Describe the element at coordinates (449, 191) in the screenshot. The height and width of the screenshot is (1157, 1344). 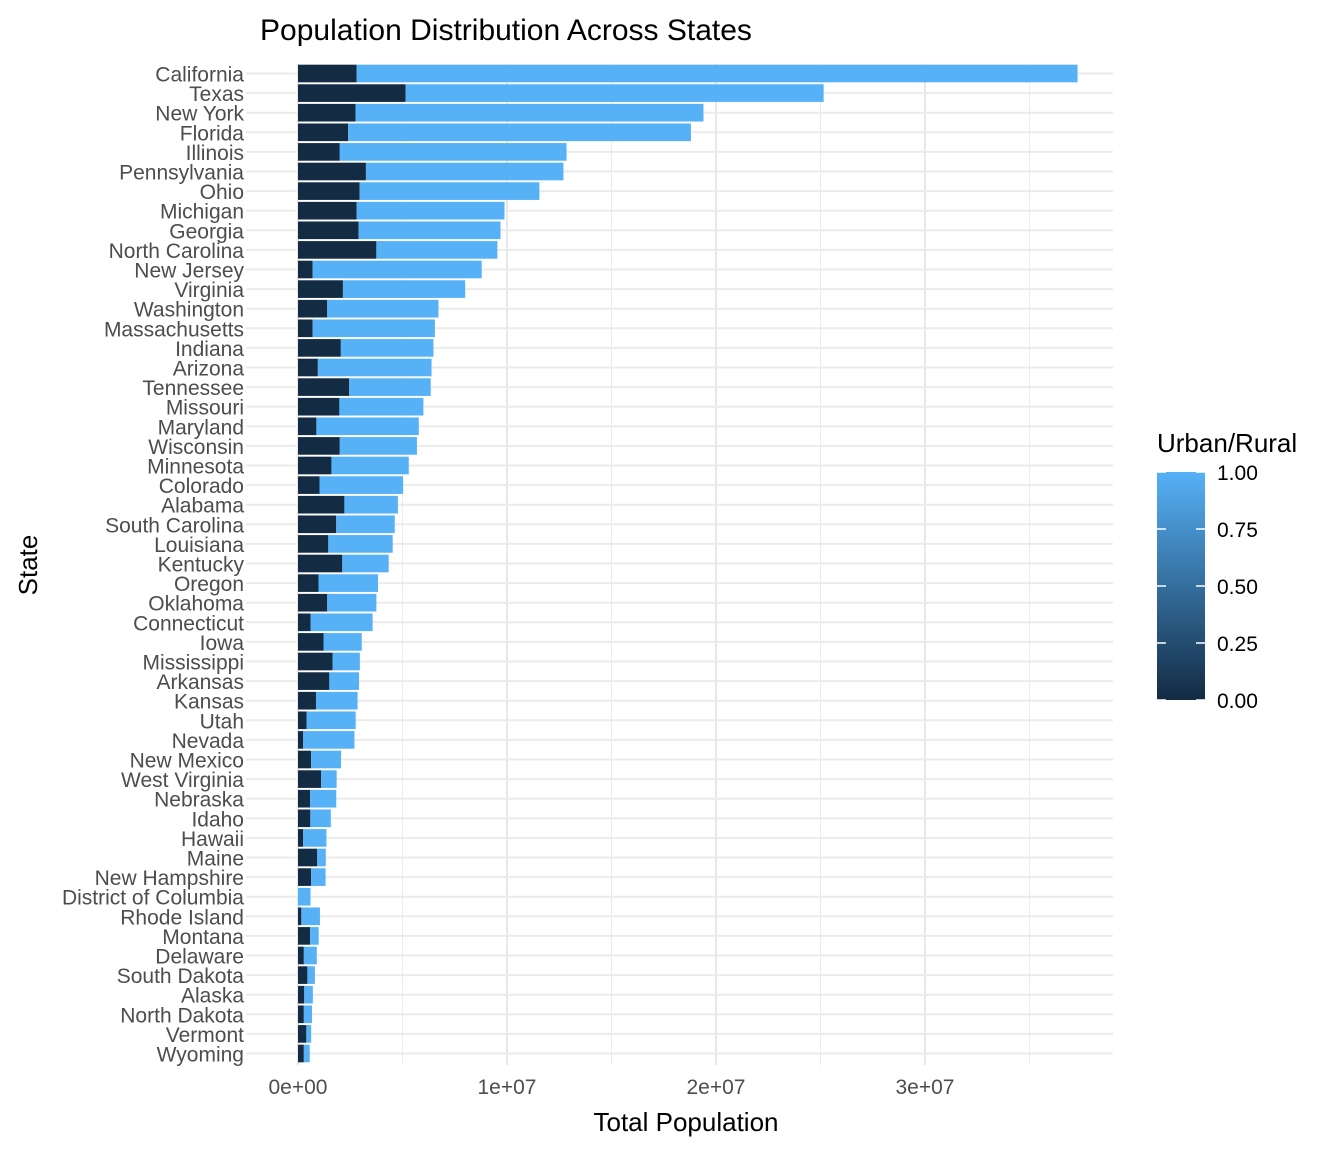
I see `bar-urban-ohio` at that location.